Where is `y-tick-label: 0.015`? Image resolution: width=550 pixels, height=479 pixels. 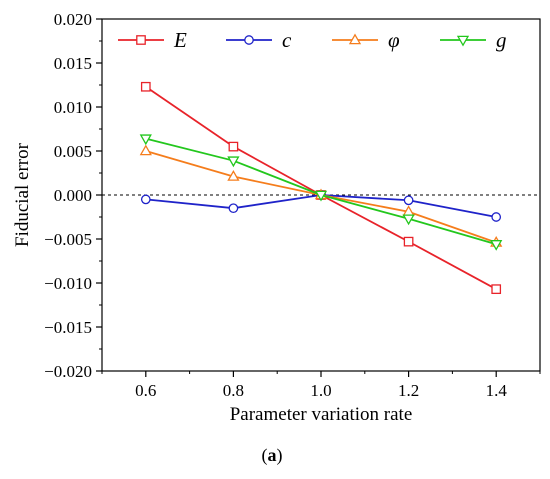 y-tick-label: 0.015 is located at coordinates (73, 63).